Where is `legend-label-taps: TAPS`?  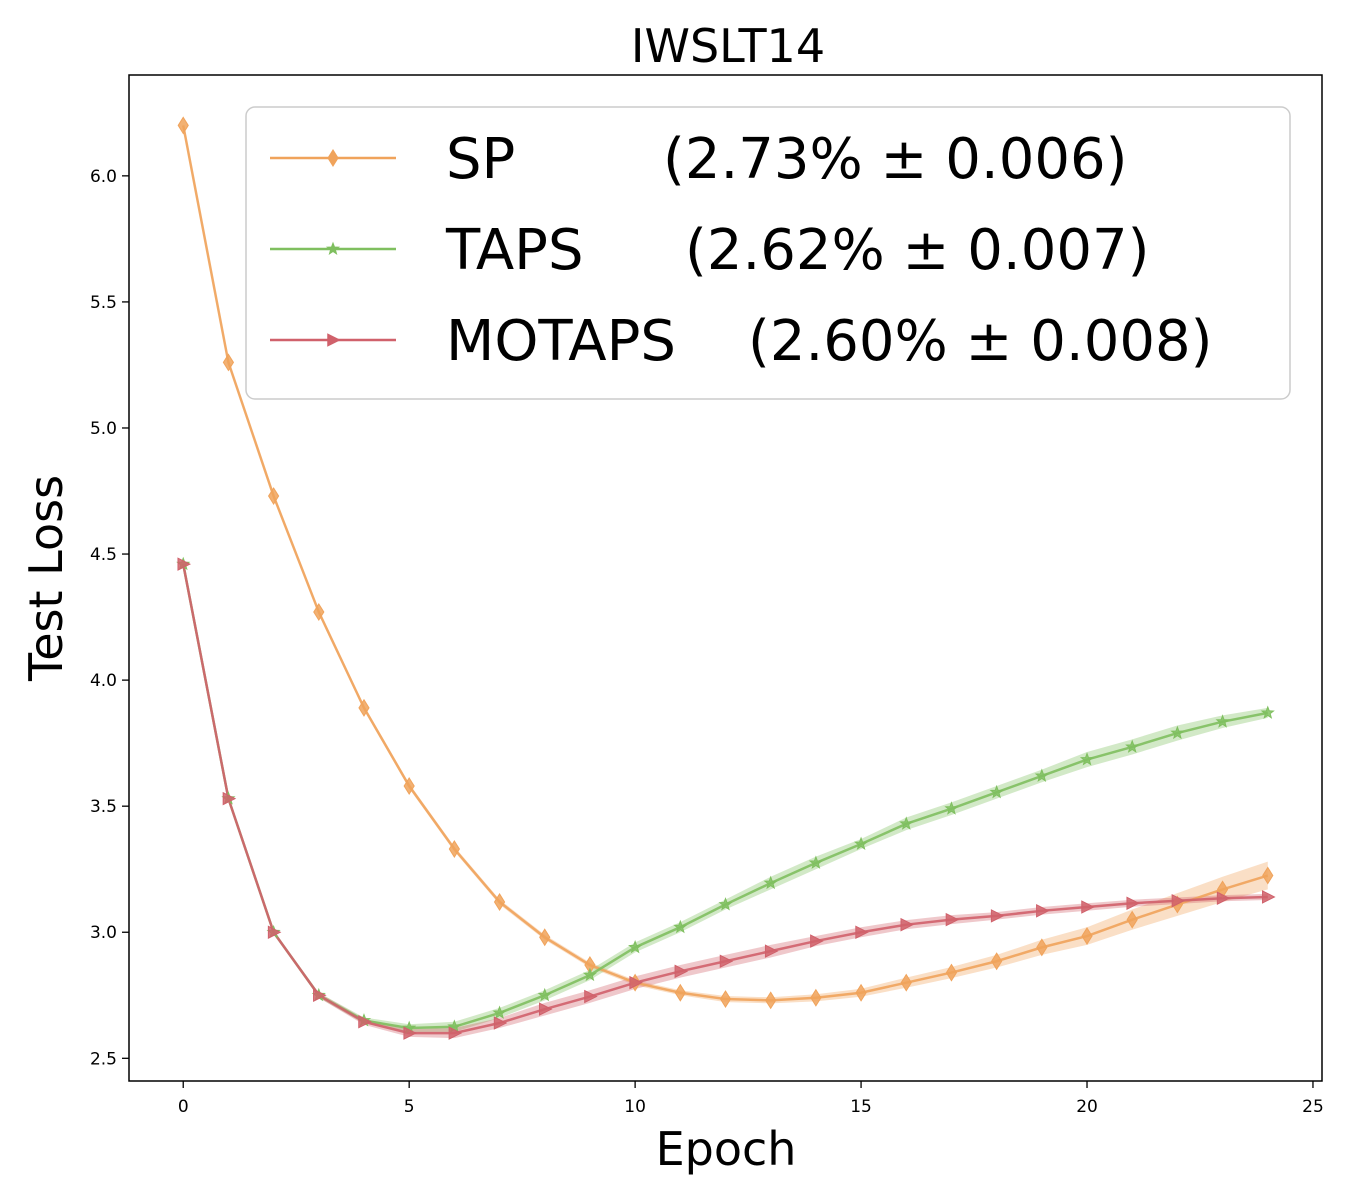 legend-label-taps: TAPS is located at coordinates (514, 250).